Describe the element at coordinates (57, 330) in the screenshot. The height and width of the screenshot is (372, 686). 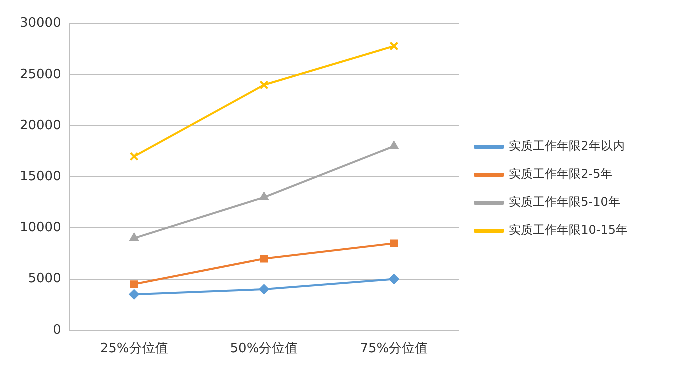
I see `y-tick-label: 0` at that location.